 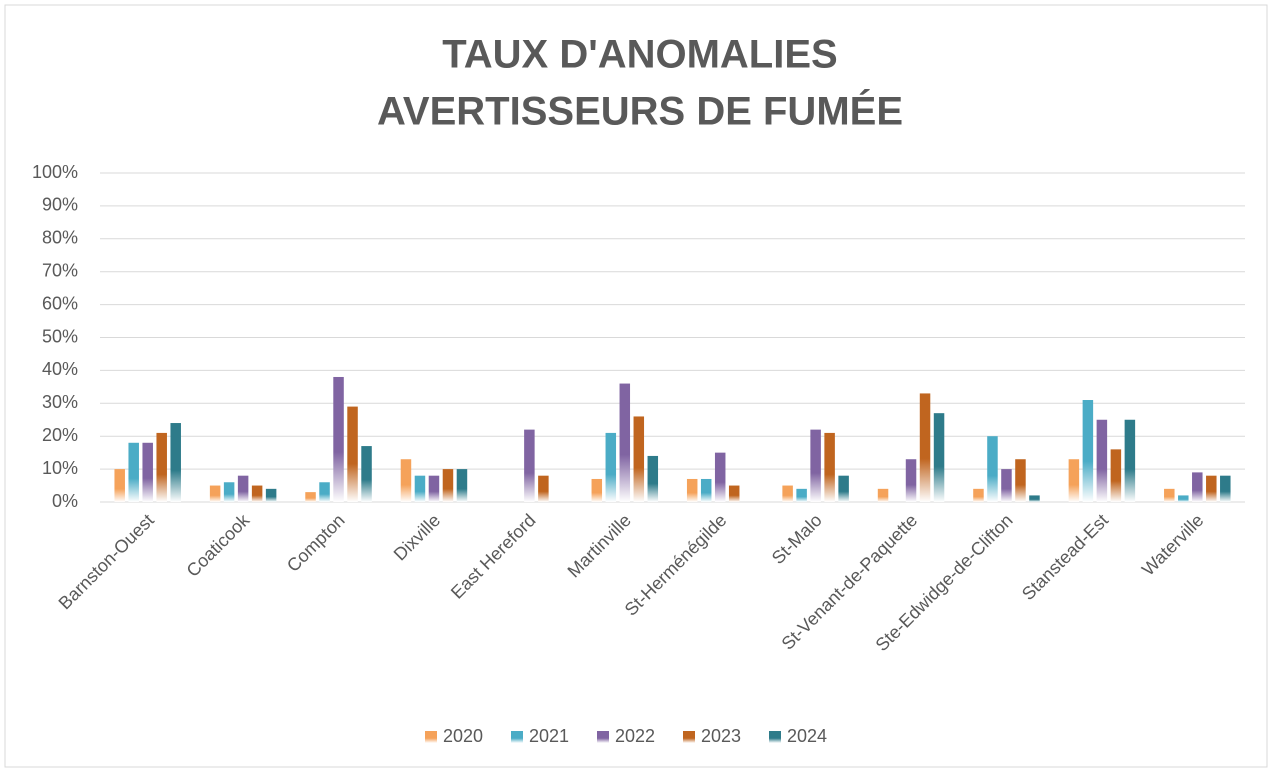 What do you see at coordinates (60, 435) in the screenshot?
I see `y-tick-label: 20%` at bounding box center [60, 435].